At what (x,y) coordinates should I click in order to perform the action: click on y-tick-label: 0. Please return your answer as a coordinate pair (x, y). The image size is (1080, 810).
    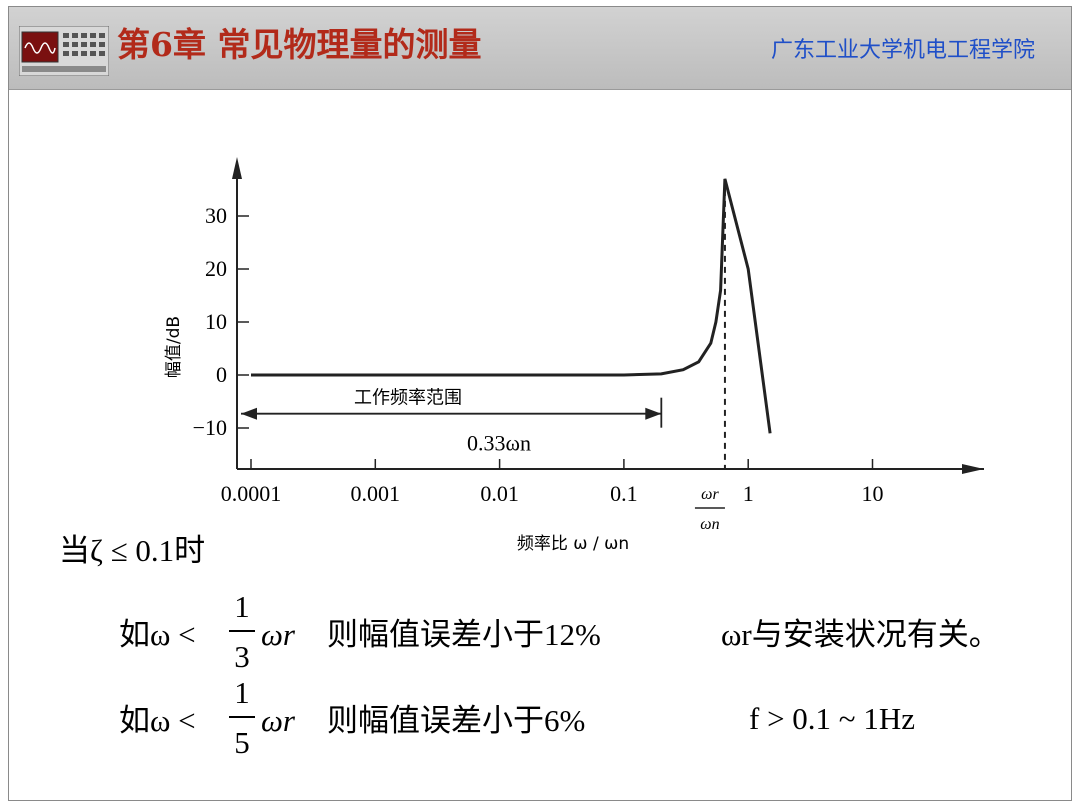
    Looking at the image, I should click on (221, 374).